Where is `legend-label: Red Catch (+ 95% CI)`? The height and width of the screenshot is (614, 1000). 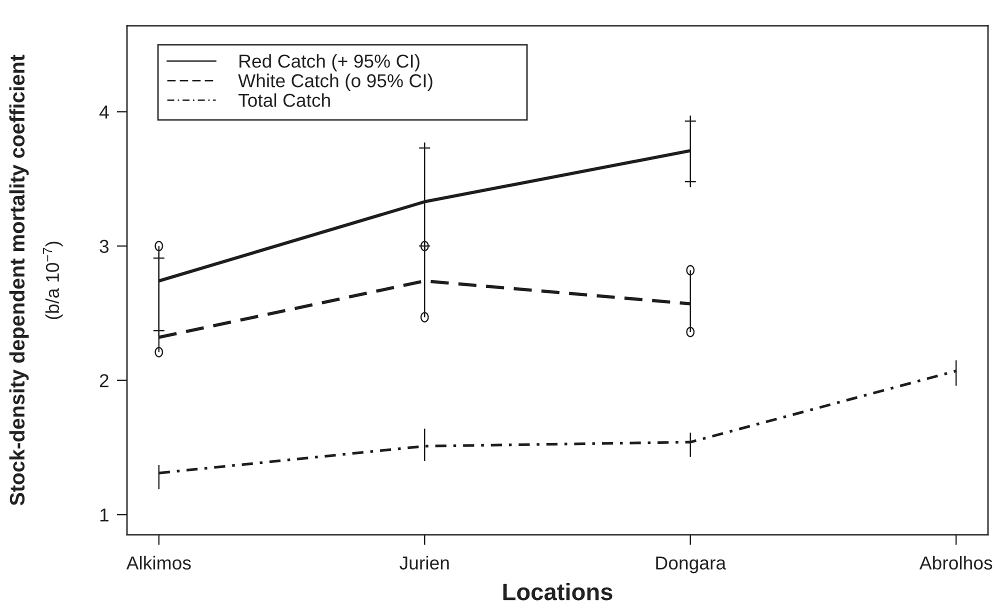
legend-label: Red Catch (+ 95% CI) is located at coordinates (330, 63).